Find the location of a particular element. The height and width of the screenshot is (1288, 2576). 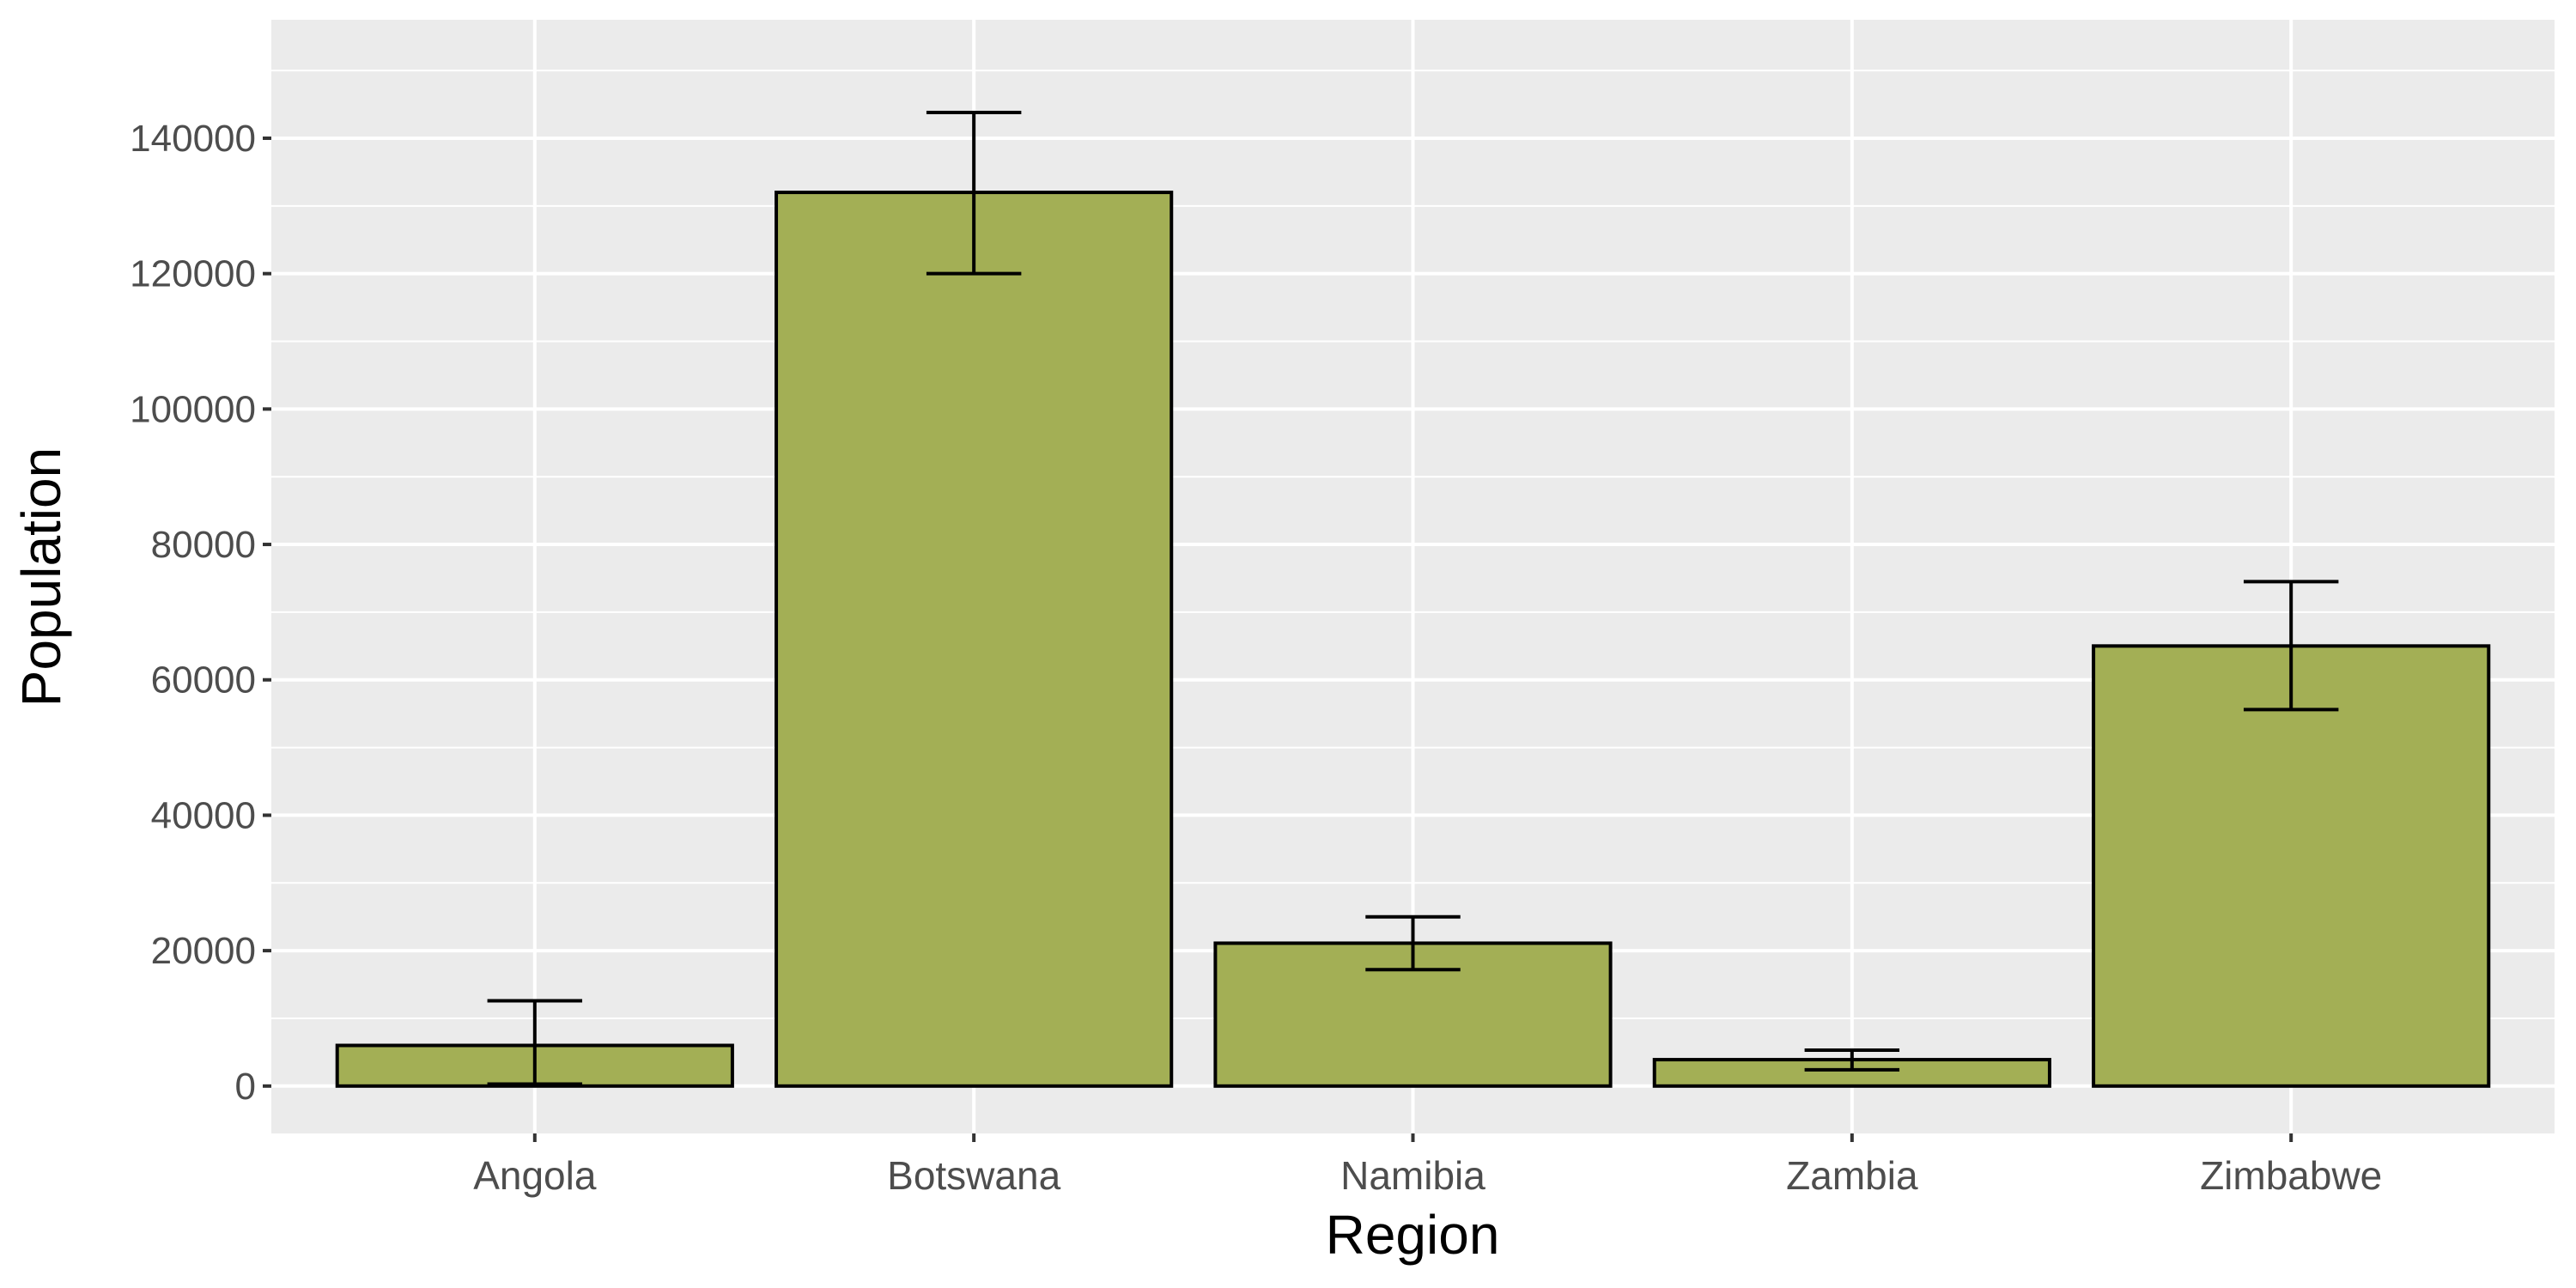

bar-botswana is located at coordinates (974, 640).